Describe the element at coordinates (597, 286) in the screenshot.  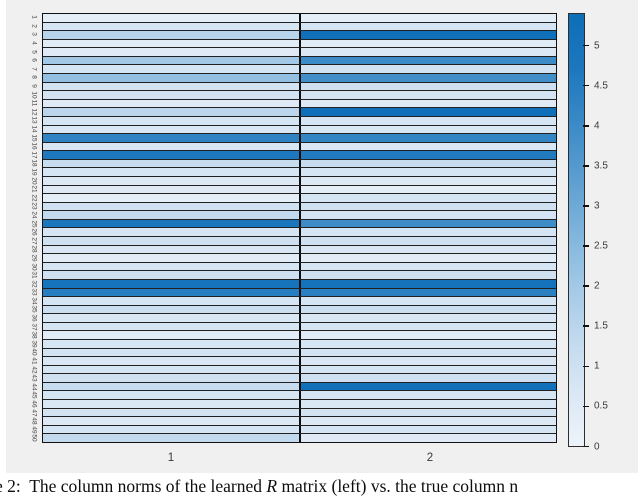
I see `colorbar-tick-label: 2` at that location.